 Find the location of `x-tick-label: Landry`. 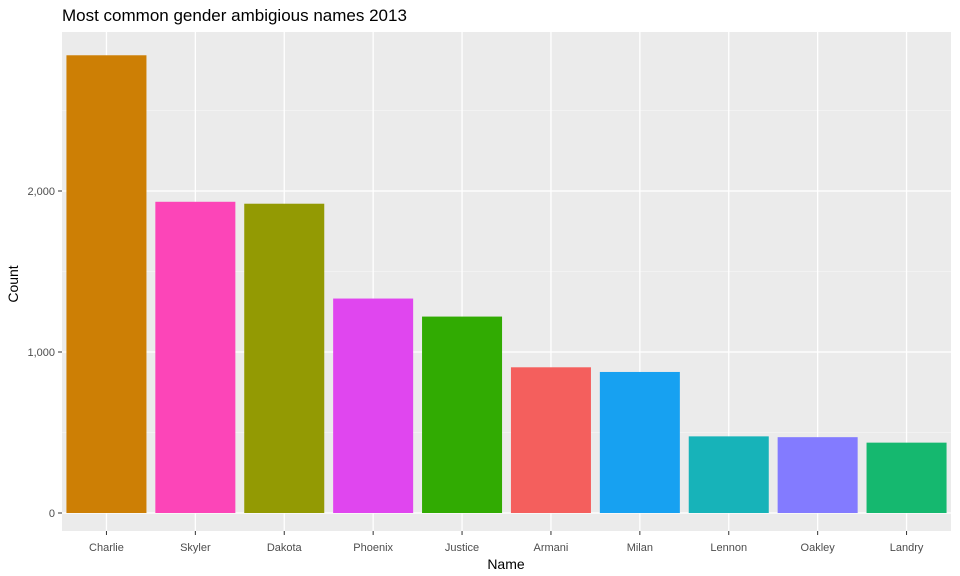

x-tick-label: Landry is located at coordinates (907, 548).